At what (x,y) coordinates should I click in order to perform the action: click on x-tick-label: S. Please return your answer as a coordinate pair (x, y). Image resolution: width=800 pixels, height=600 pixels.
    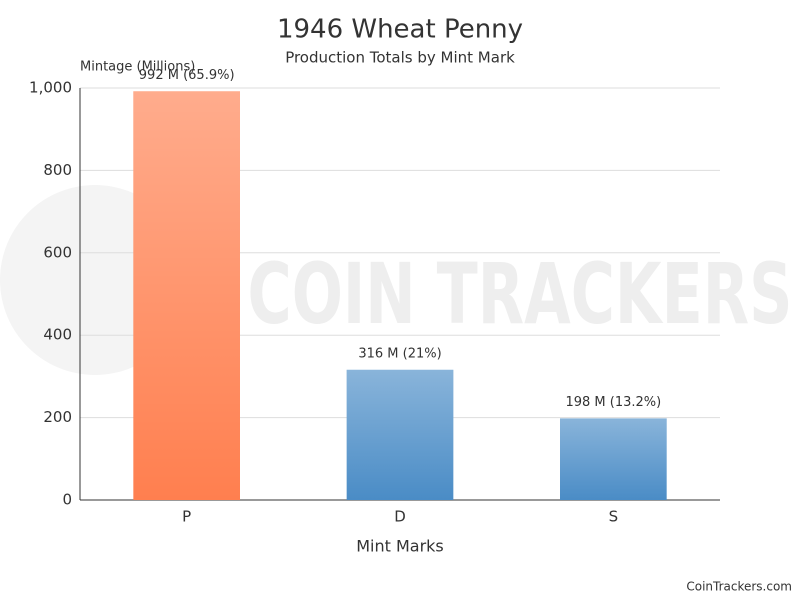
    Looking at the image, I should click on (614, 517).